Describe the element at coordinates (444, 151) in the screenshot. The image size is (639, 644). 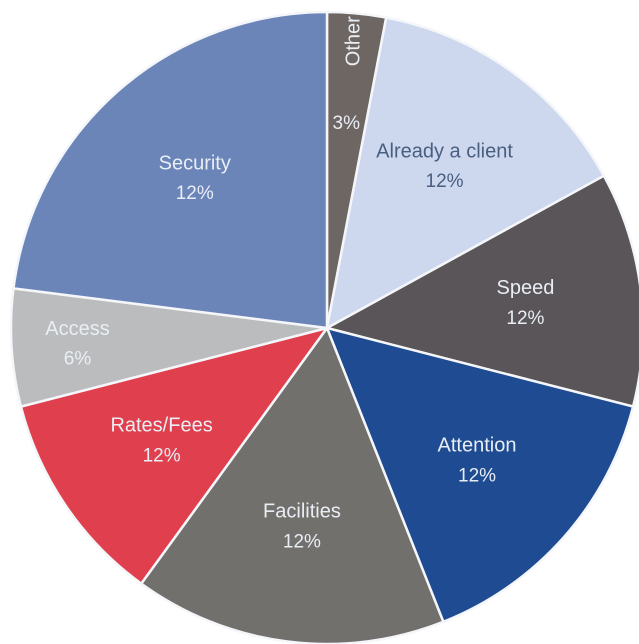
I see `slice-label-already-a-client: Already a client` at that location.